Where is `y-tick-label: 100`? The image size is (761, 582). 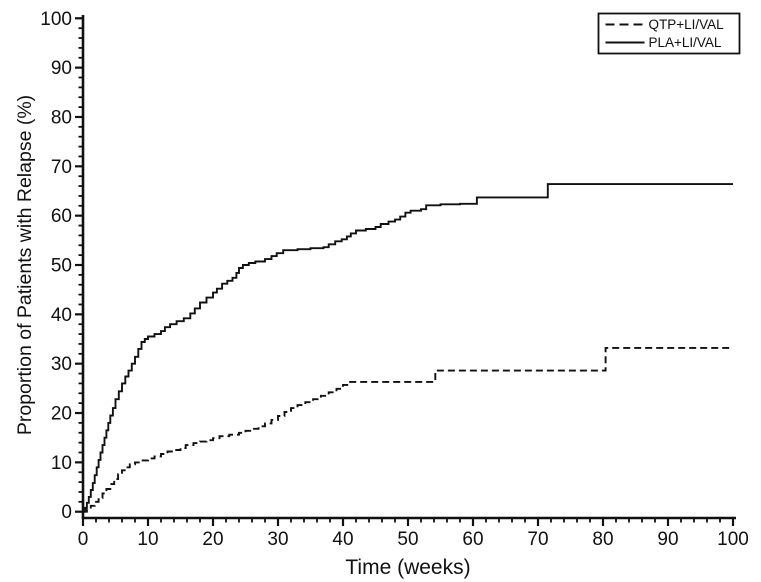 y-tick-label: 100 is located at coordinates (56, 19).